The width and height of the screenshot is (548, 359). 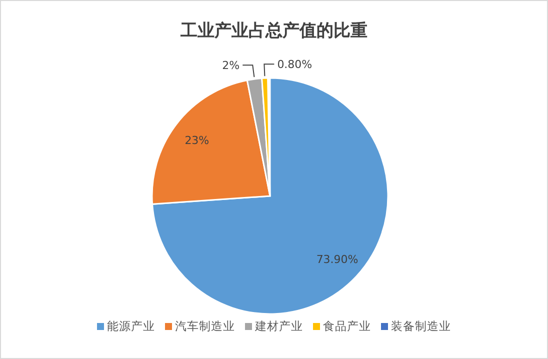 I want to click on chart-title: 工业产业占总产值的比重, so click(x=274, y=31).